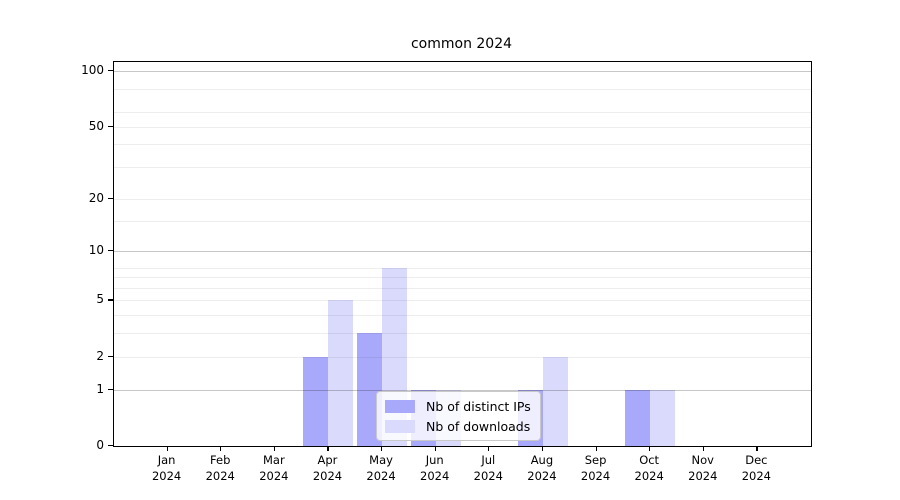  Describe the element at coordinates (555, 401) in the screenshot. I see `bar-downloads-aug` at that location.